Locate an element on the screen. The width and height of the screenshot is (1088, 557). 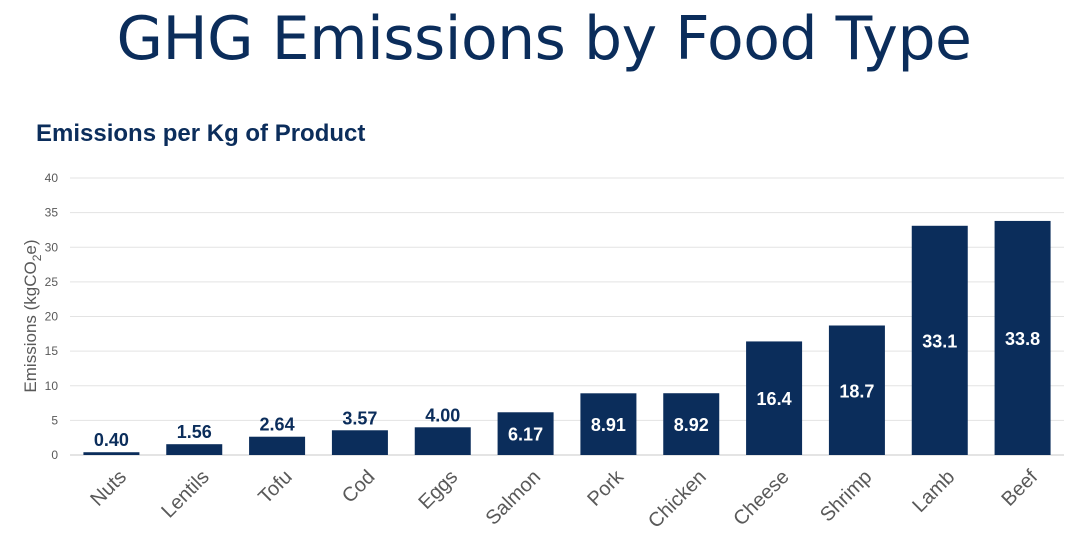
y-tick-label: 40 is located at coordinates (52, 178).